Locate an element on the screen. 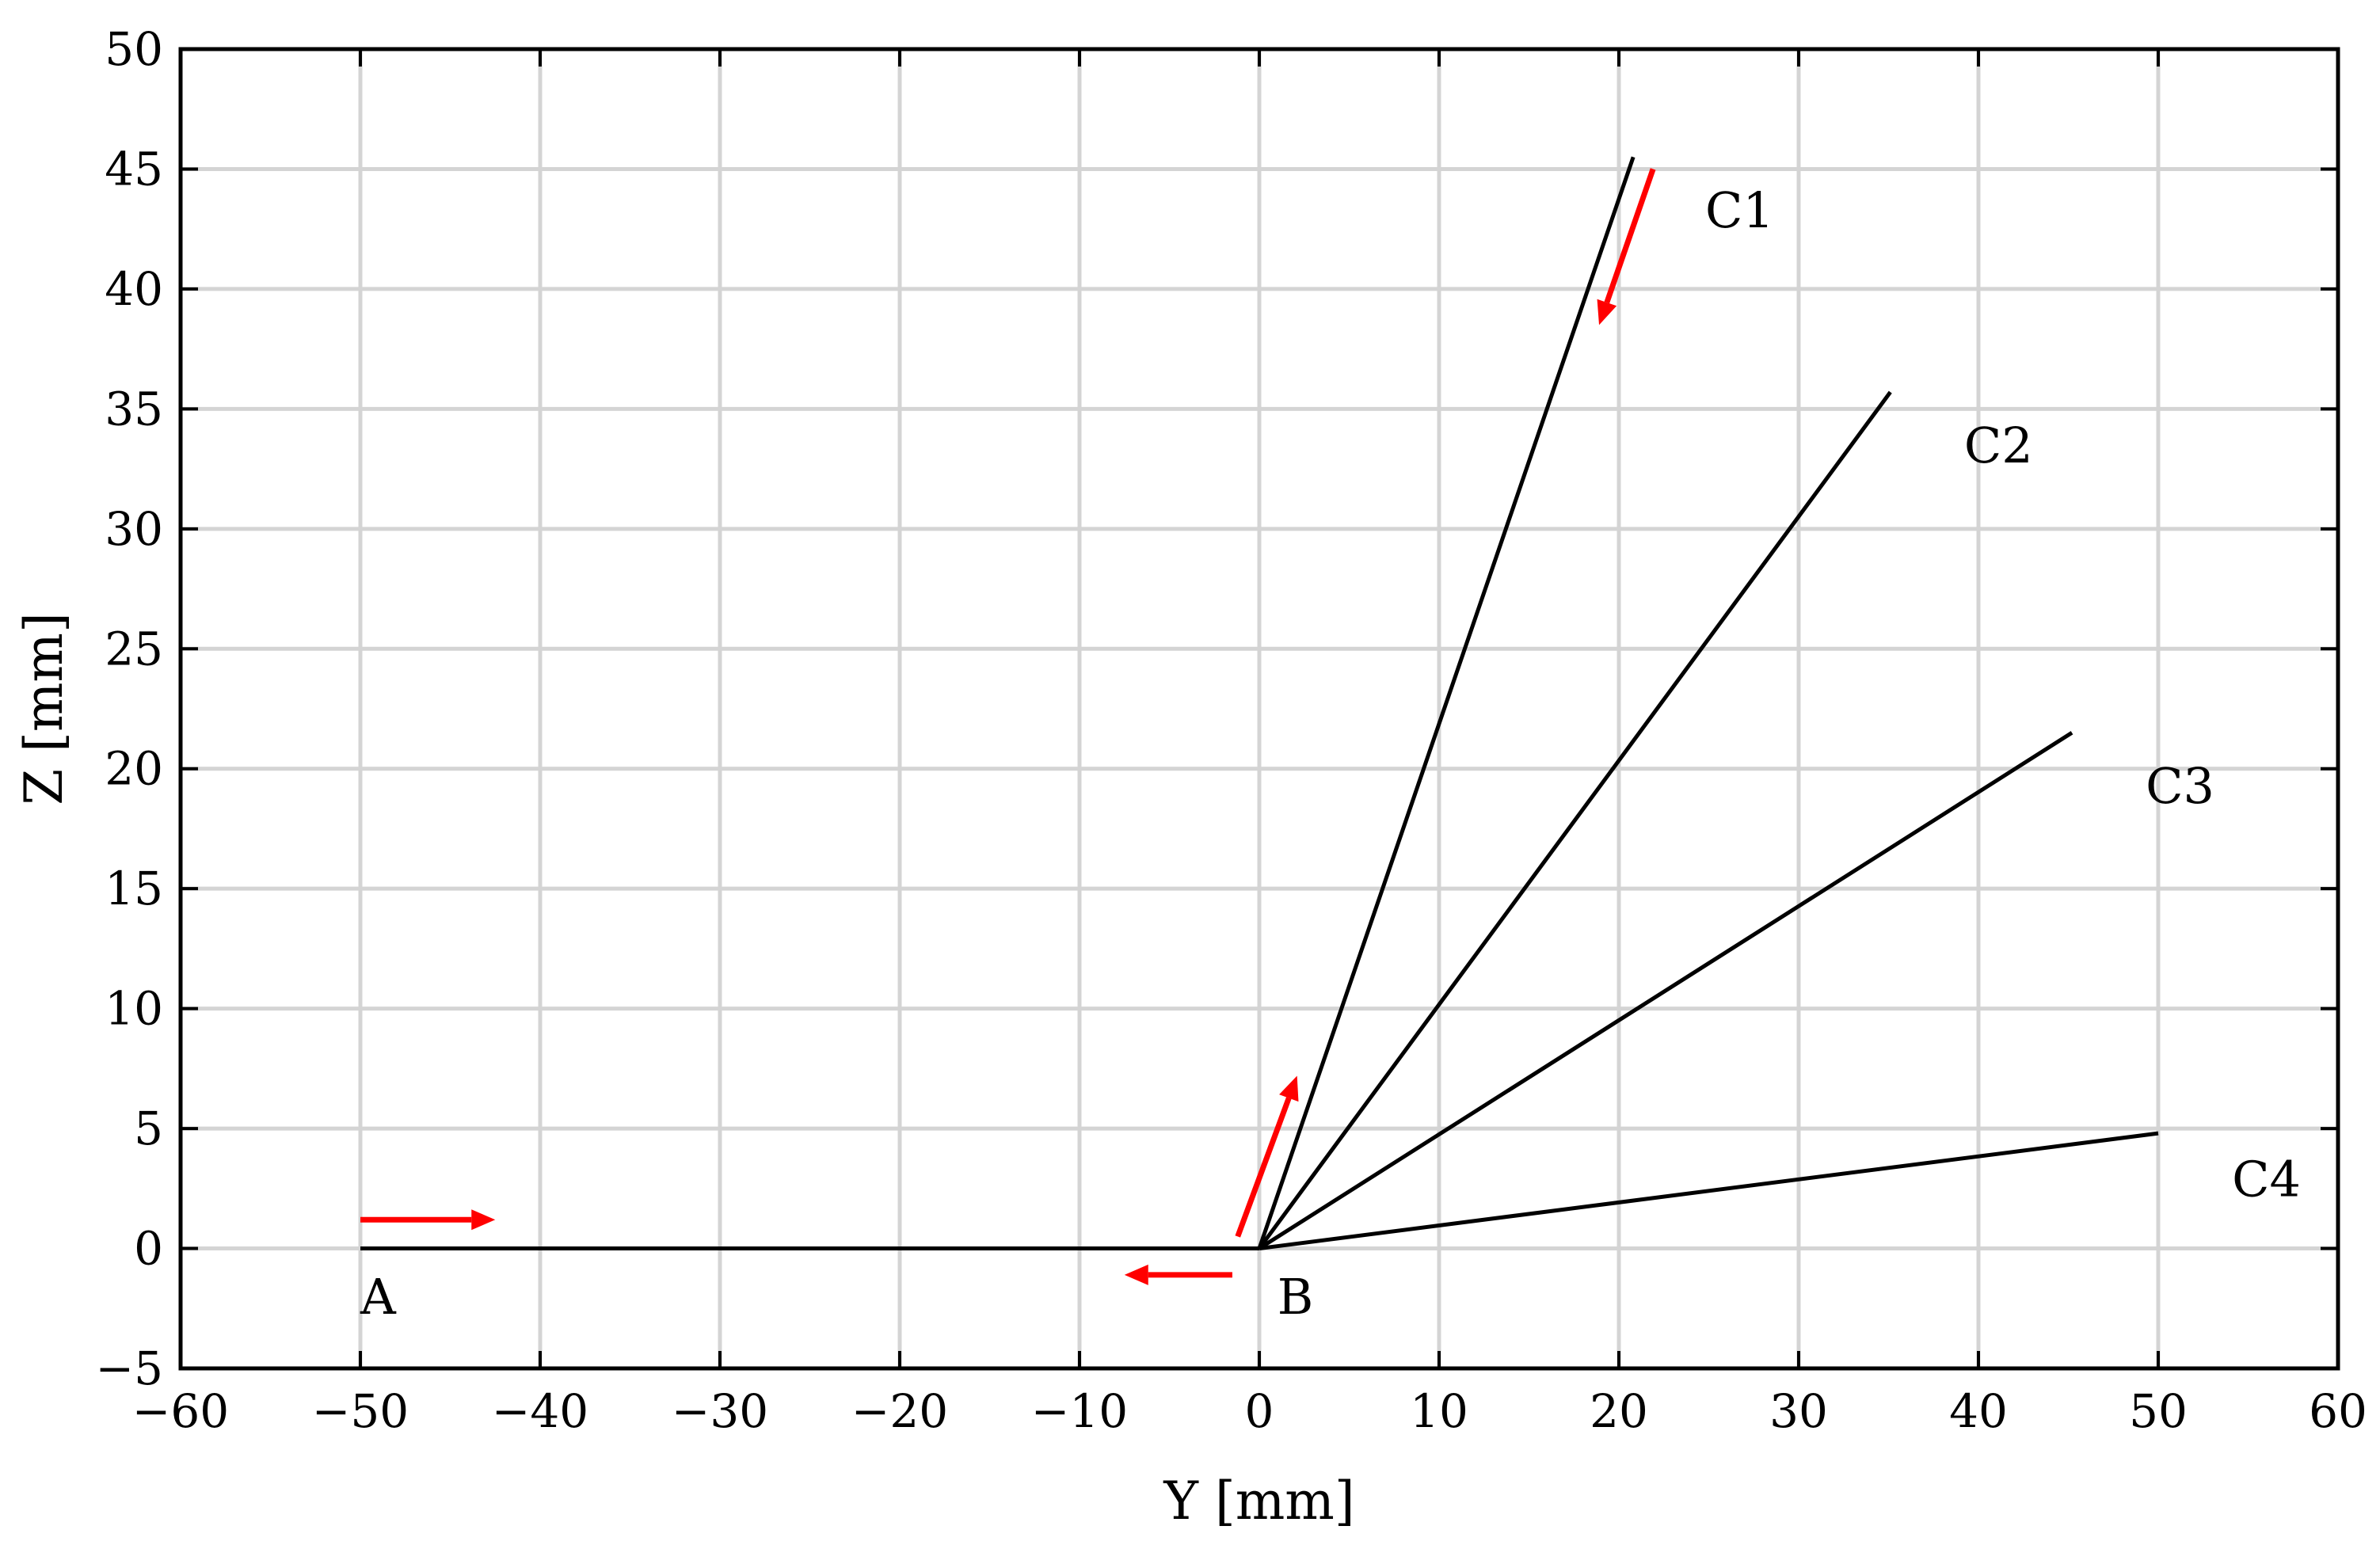  x-tick-label: −50 is located at coordinates (360, 1411).